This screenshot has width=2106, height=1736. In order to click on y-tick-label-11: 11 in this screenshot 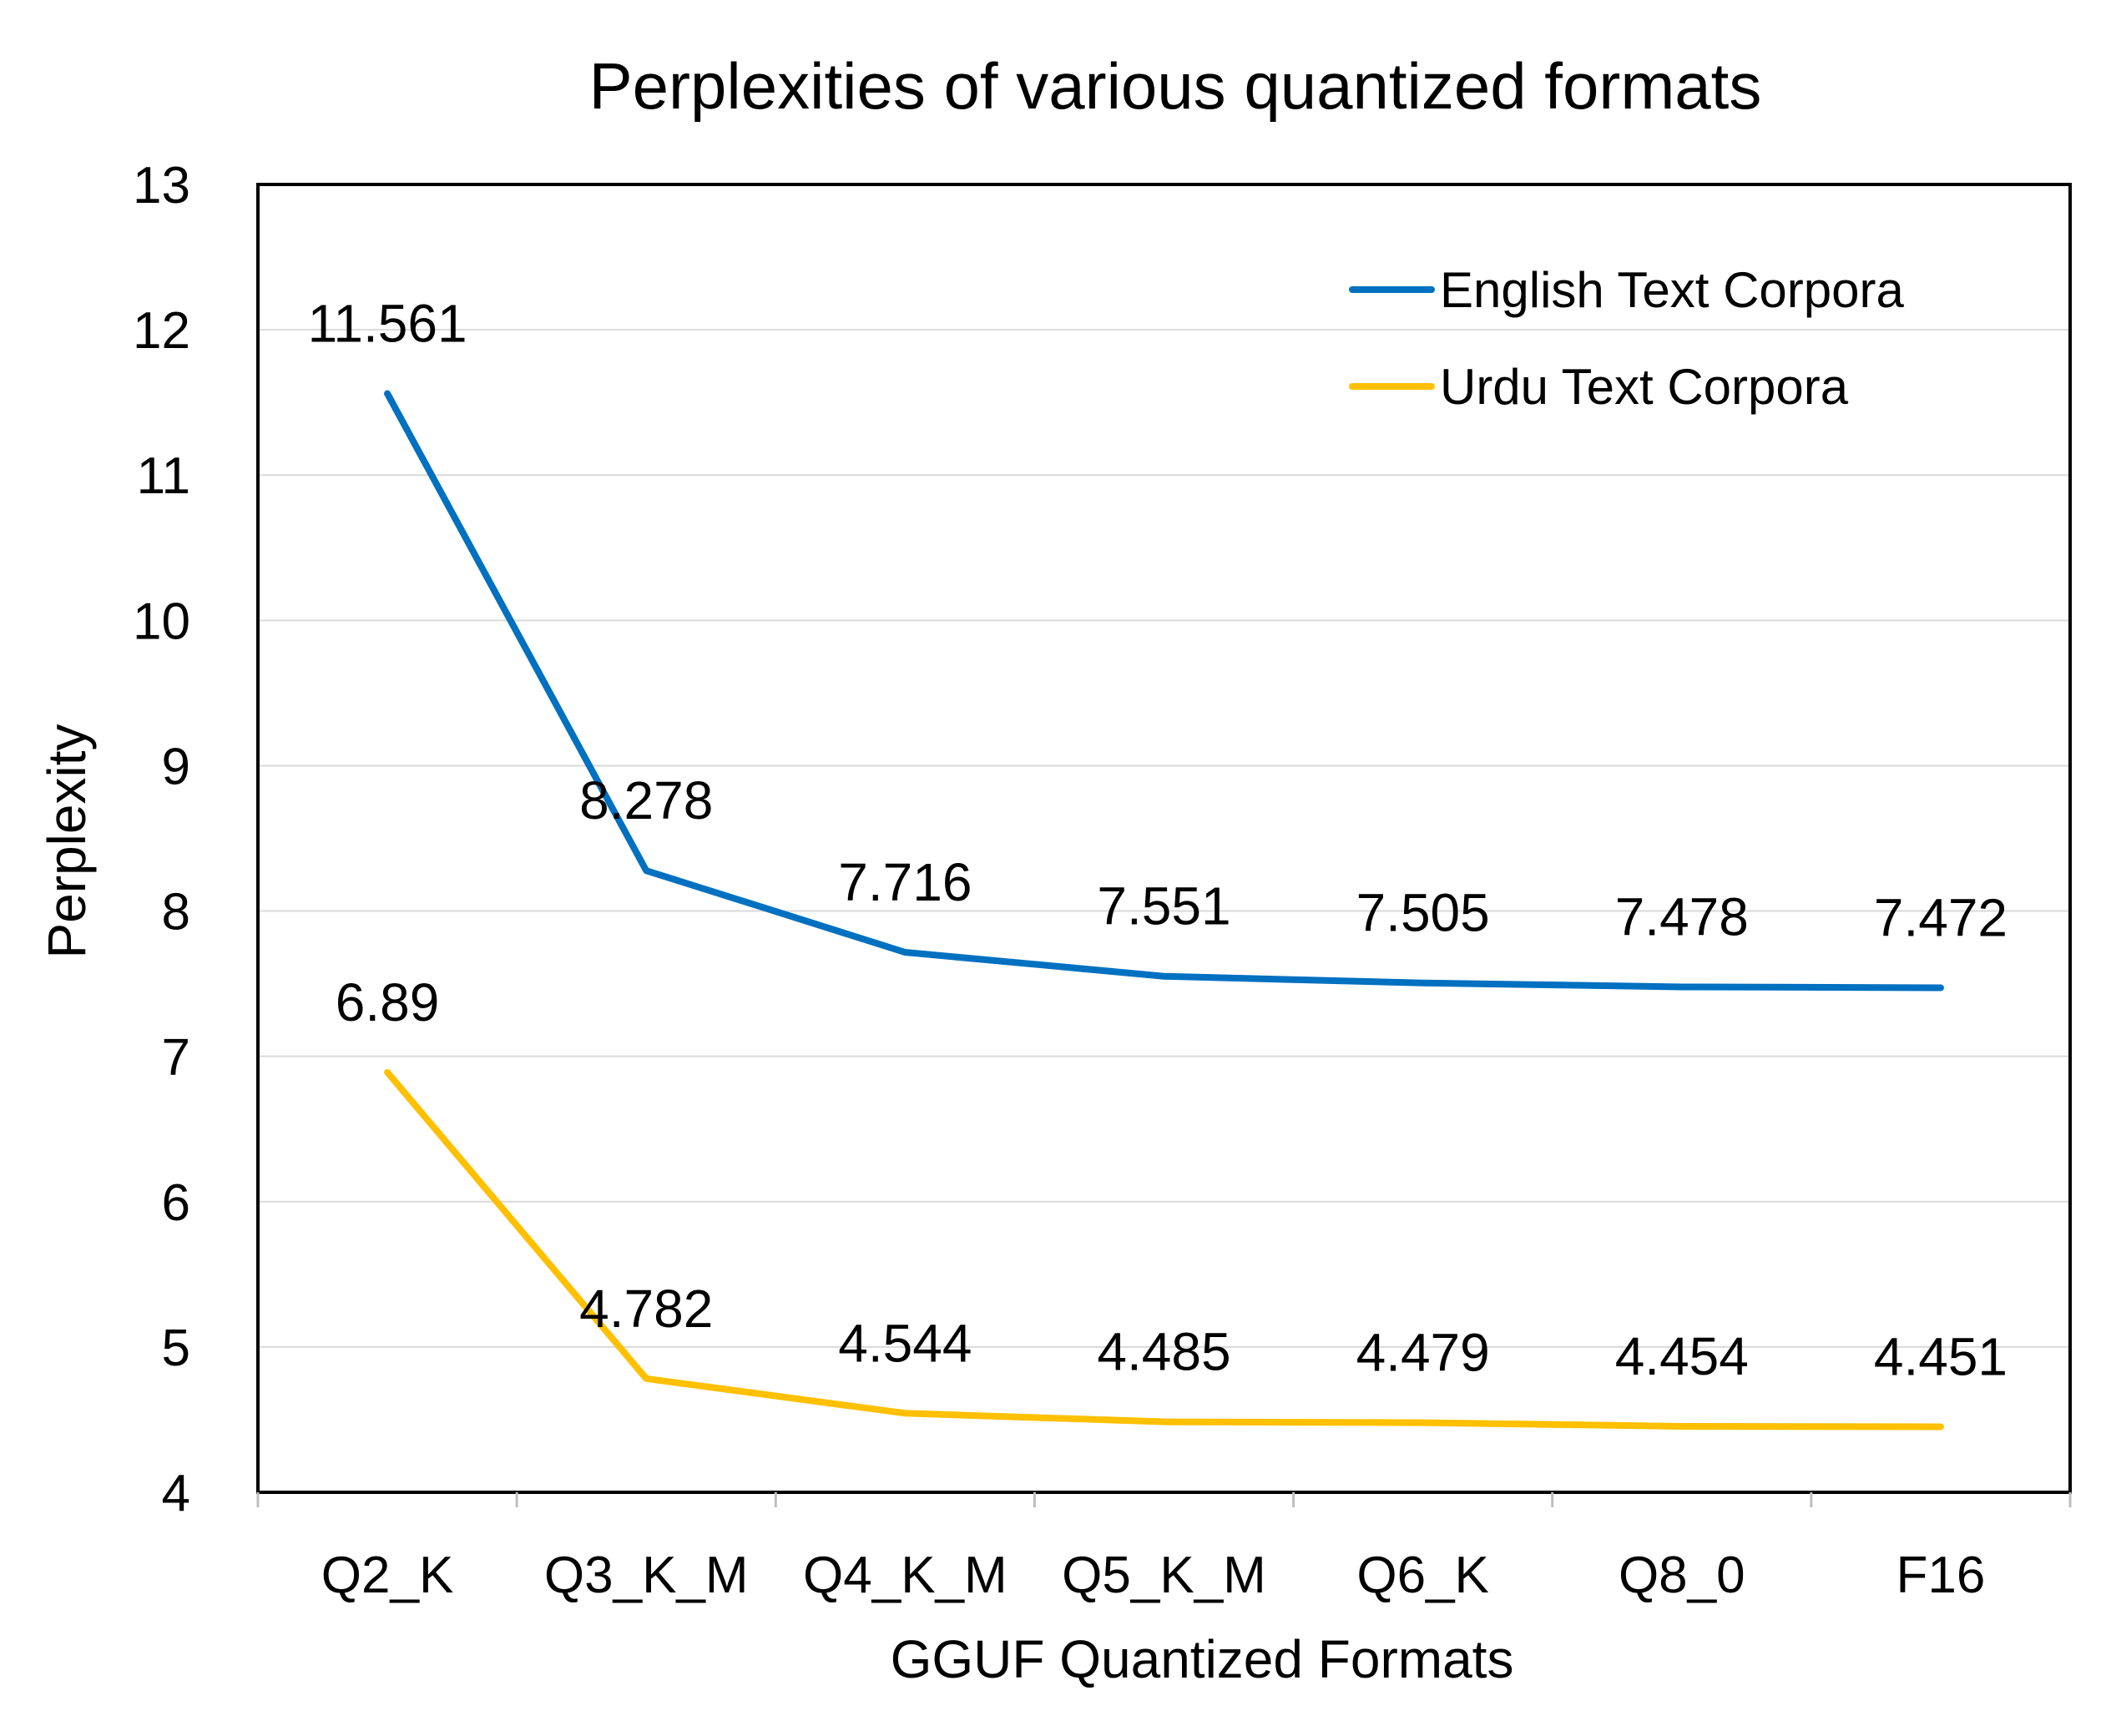, I will do `click(164, 476)`.